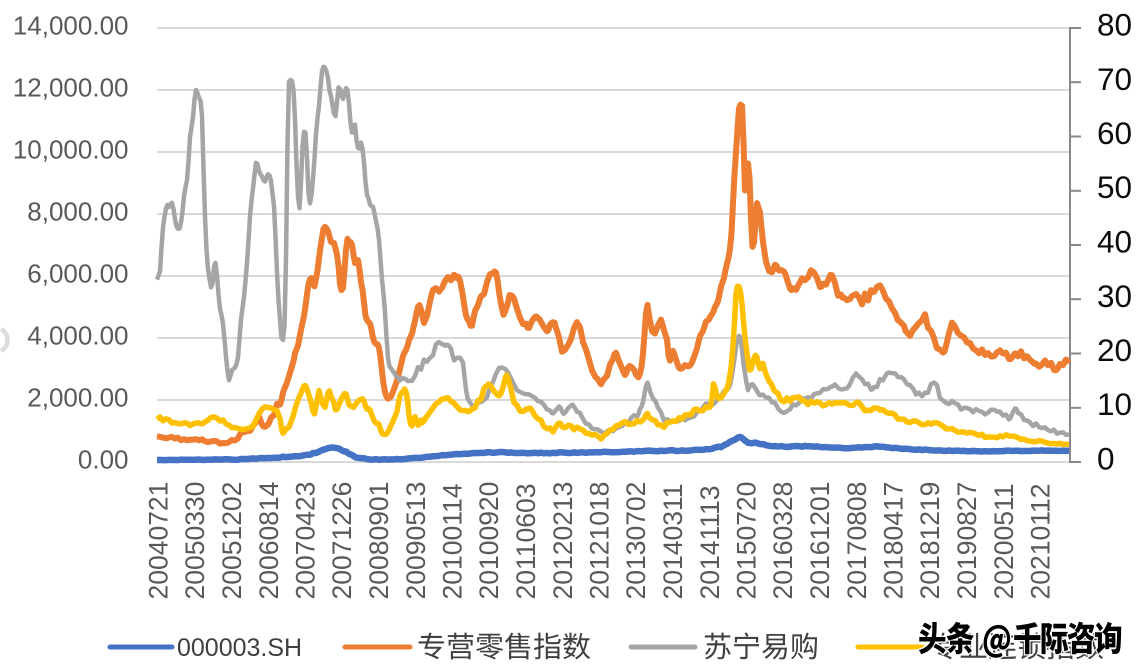 Image resolution: width=1148 pixels, height=672 pixels. What do you see at coordinates (600, 541) in the screenshot?
I see `svg-text: 20121018` at bounding box center [600, 541].